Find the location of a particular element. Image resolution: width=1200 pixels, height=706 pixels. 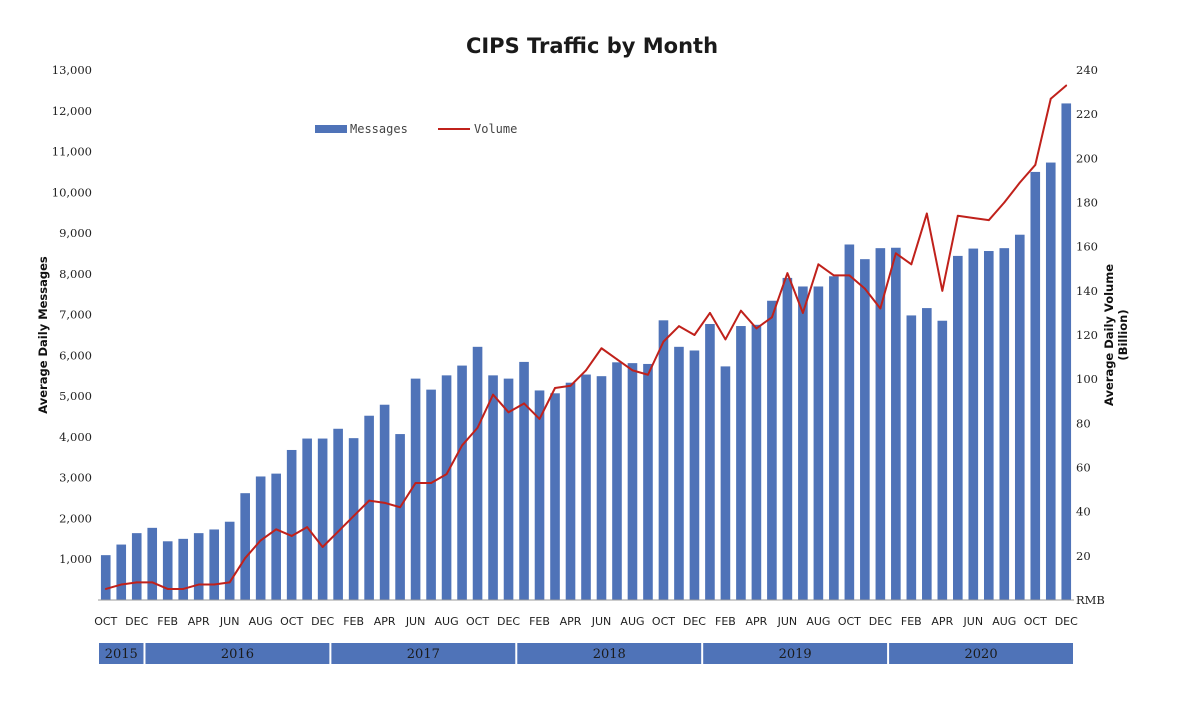

left-tick-label: 5,000 is located at coordinates (75, 396).